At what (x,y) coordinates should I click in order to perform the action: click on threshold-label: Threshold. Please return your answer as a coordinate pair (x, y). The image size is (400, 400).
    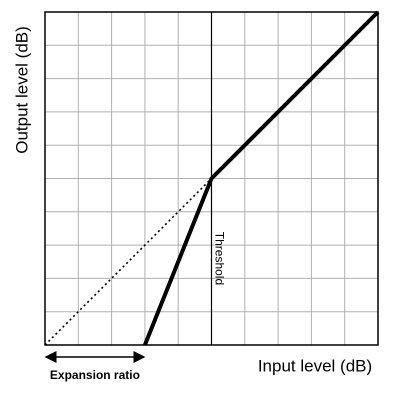
    Looking at the image, I should click on (219, 258).